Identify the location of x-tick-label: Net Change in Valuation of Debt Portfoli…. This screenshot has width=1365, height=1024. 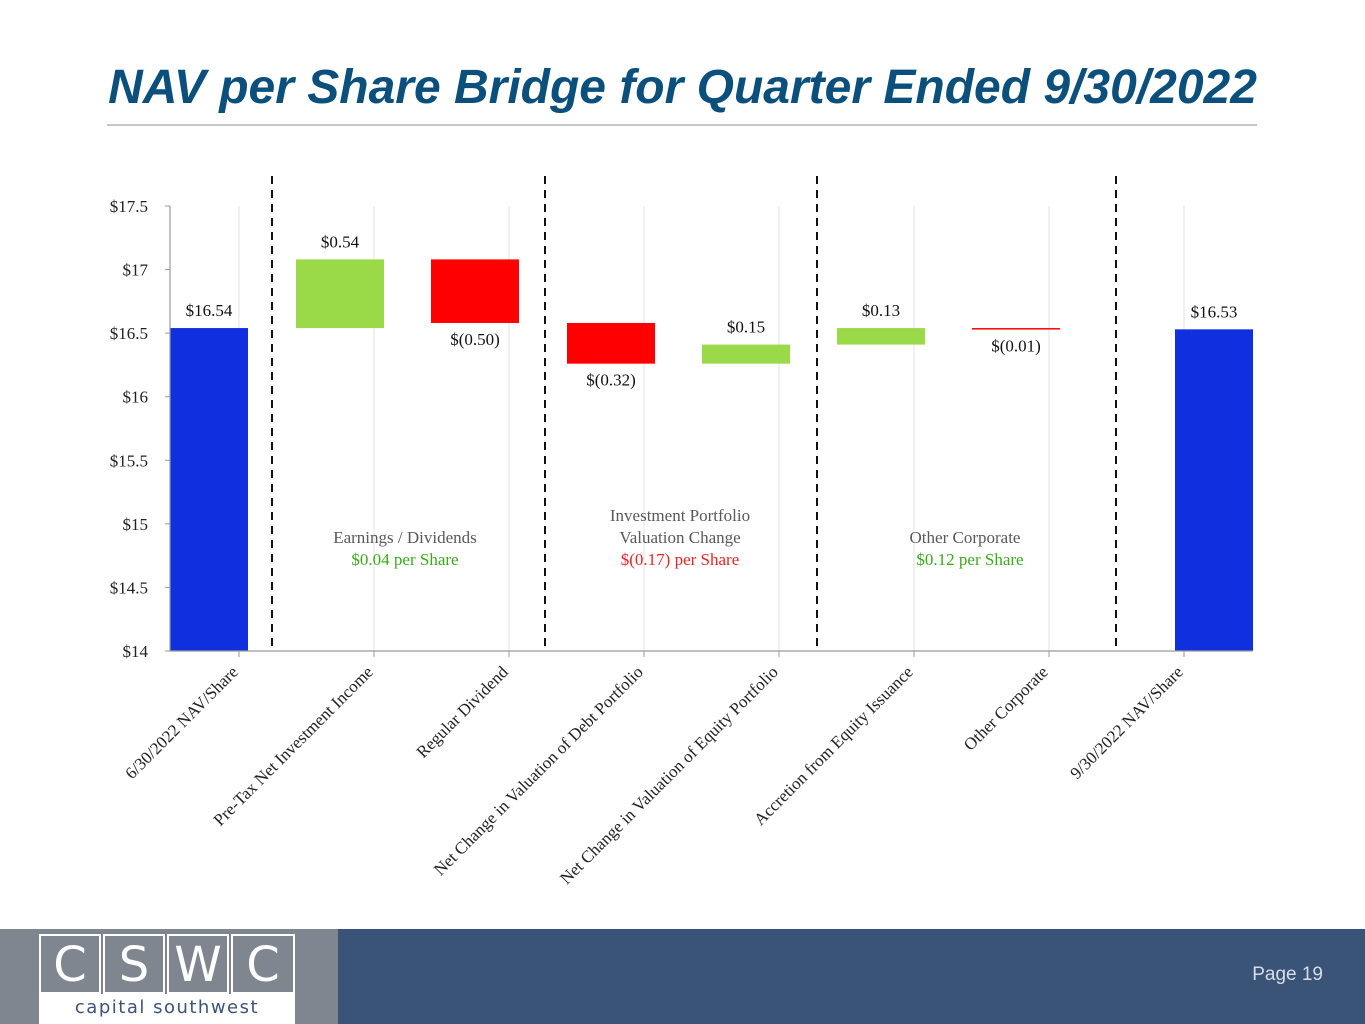
(538, 770).